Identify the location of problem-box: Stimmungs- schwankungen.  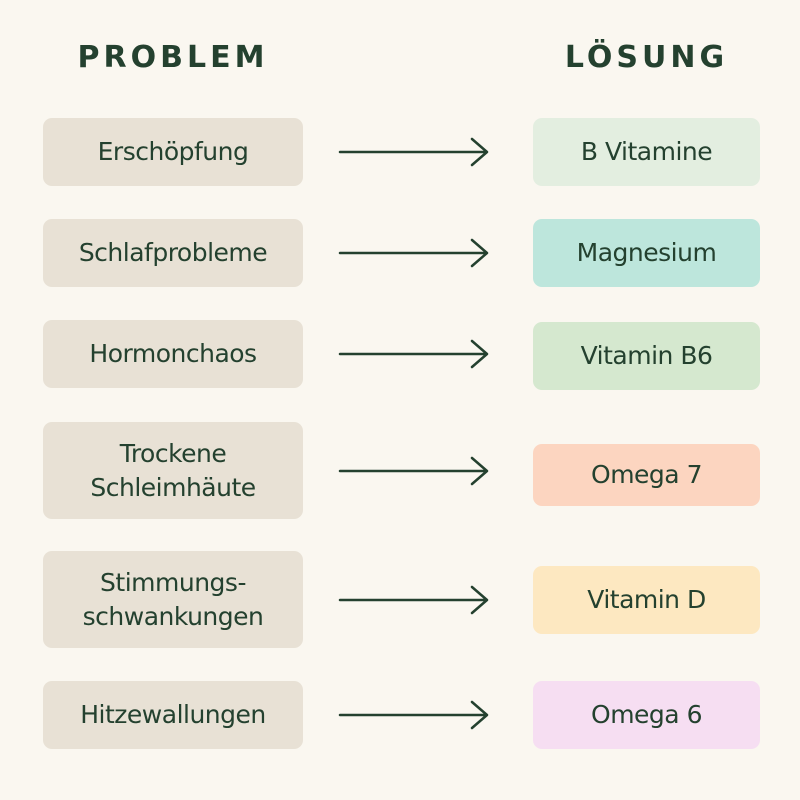
(173, 599).